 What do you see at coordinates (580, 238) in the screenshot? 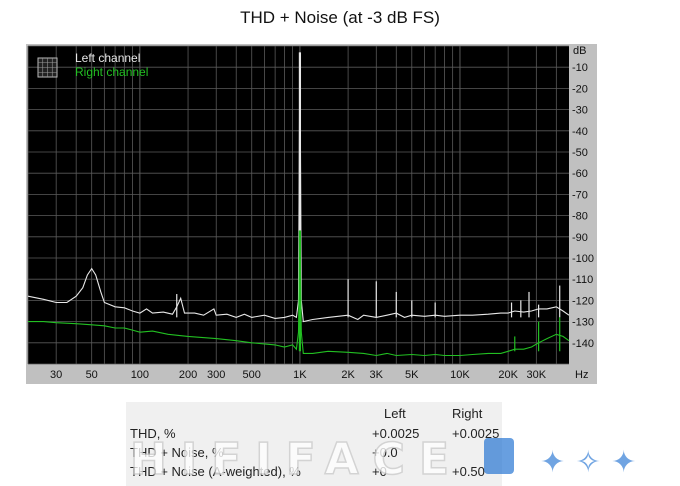
I see `y-tick-label: -90` at bounding box center [580, 238].